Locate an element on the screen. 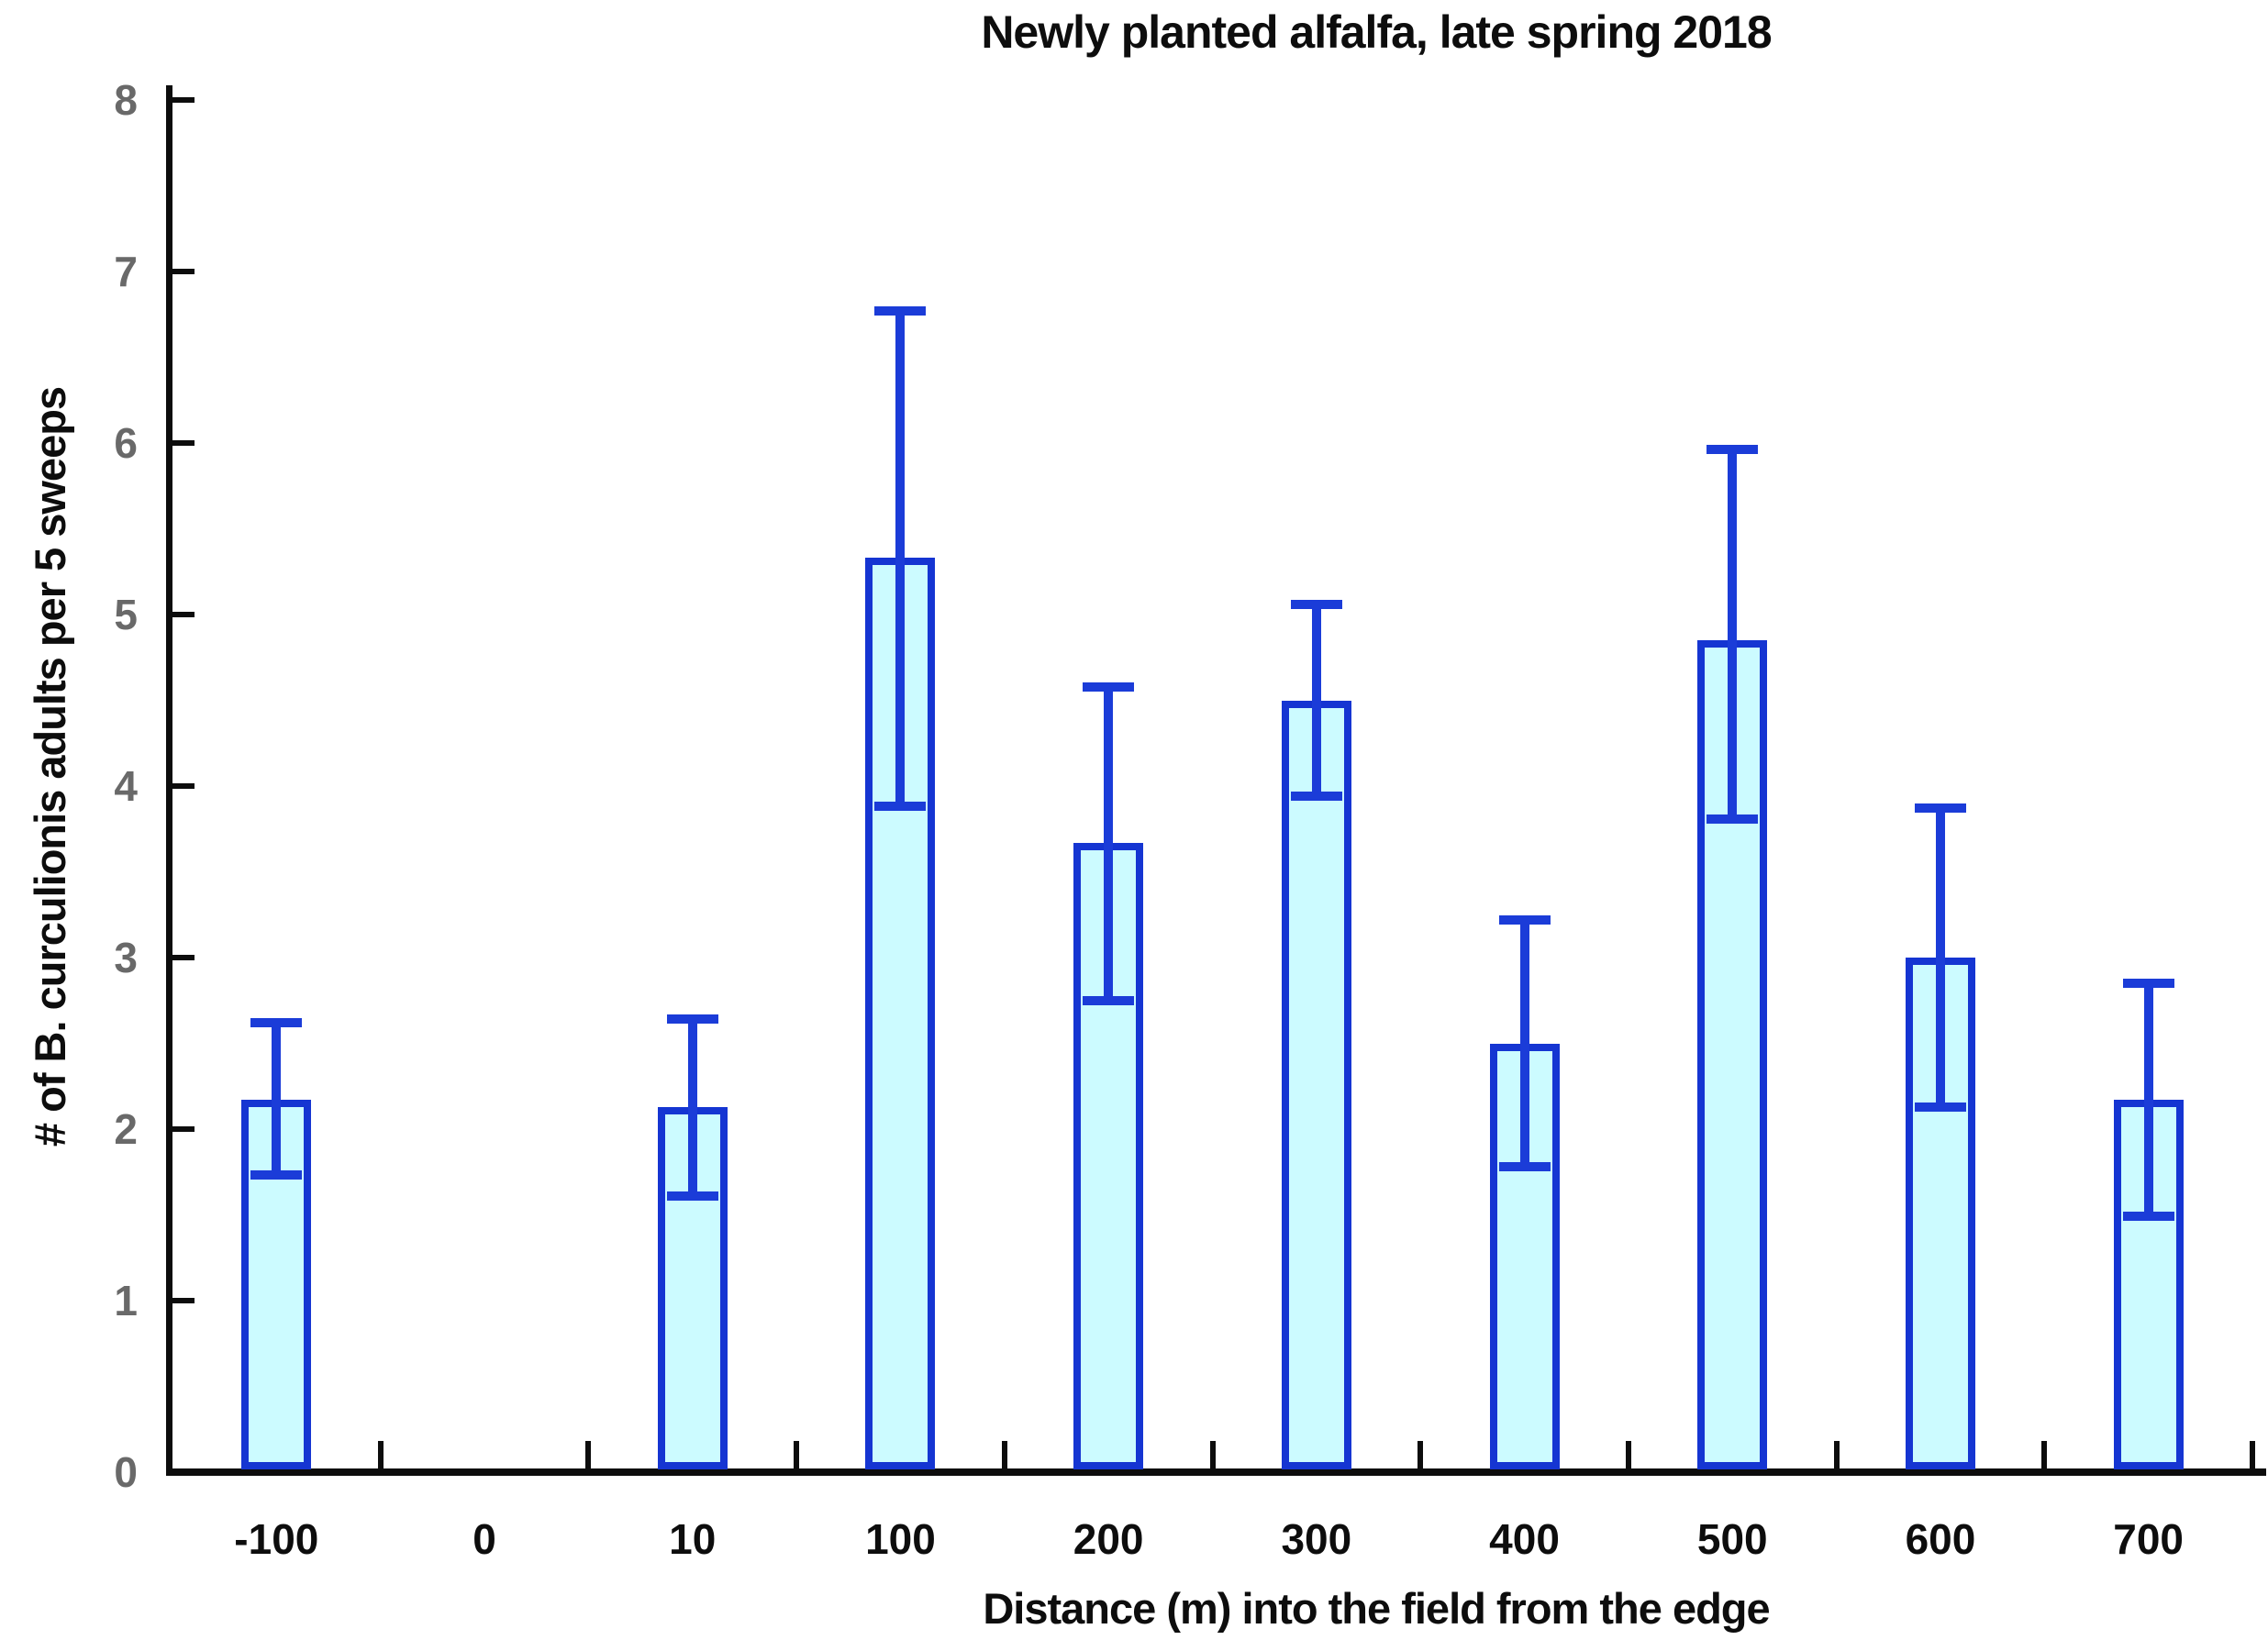  y-axis-line is located at coordinates (169, 780).